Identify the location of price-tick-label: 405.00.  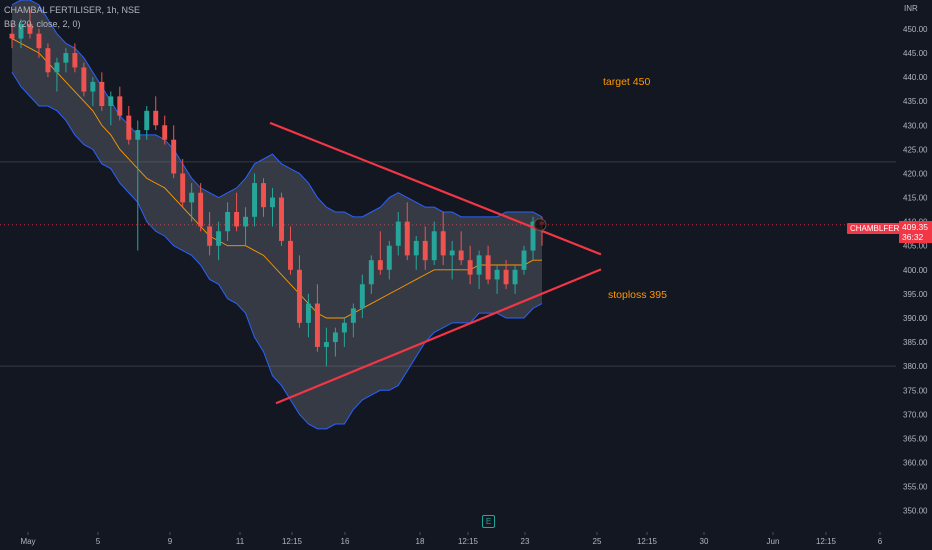
(915, 246).